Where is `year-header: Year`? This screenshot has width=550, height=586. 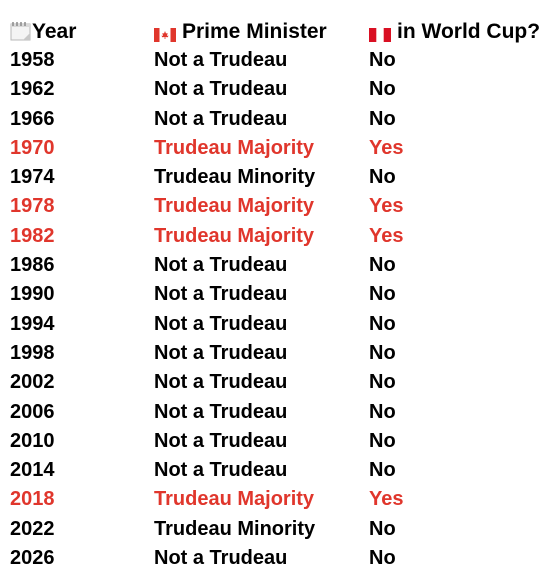 year-header: Year is located at coordinates (43, 32).